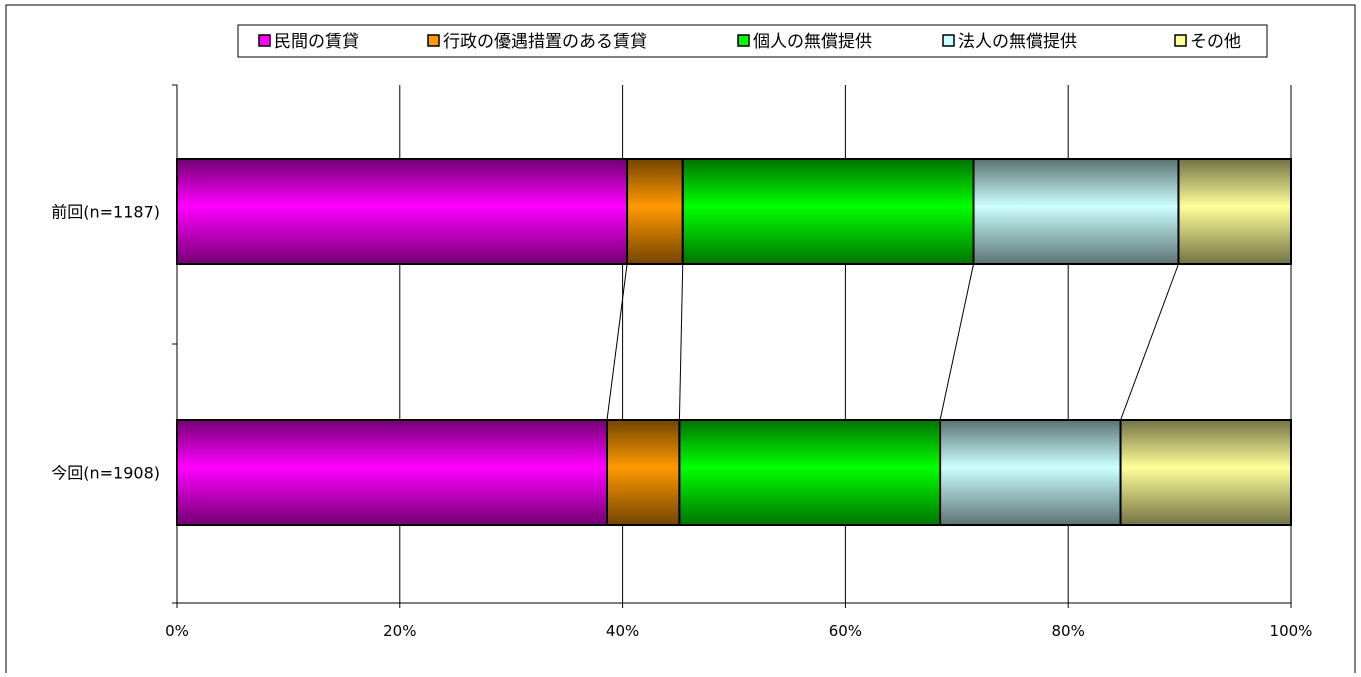 The height and width of the screenshot is (677, 1361). What do you see at coordinates (1076, 211) in the screenshot?
I see `bar-segment-4-previous` at bounding box center [1076, 211].